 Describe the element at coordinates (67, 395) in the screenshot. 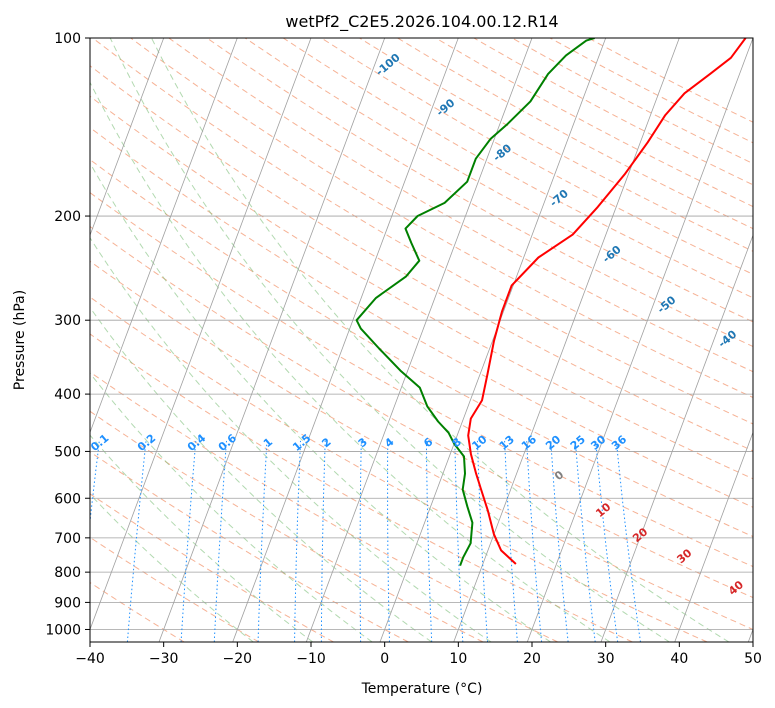

I see `y-tick-label: 400` at that location.